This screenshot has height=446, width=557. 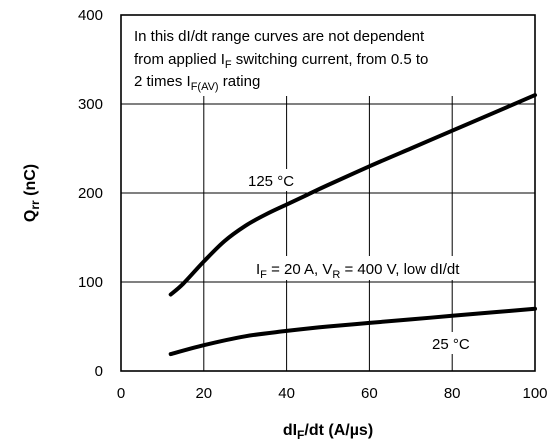 What do you see at coordinates (32, 193) in the screenshot?
I see `y-axis-title: Qrr (nC)` at bounding box center [32, 193].